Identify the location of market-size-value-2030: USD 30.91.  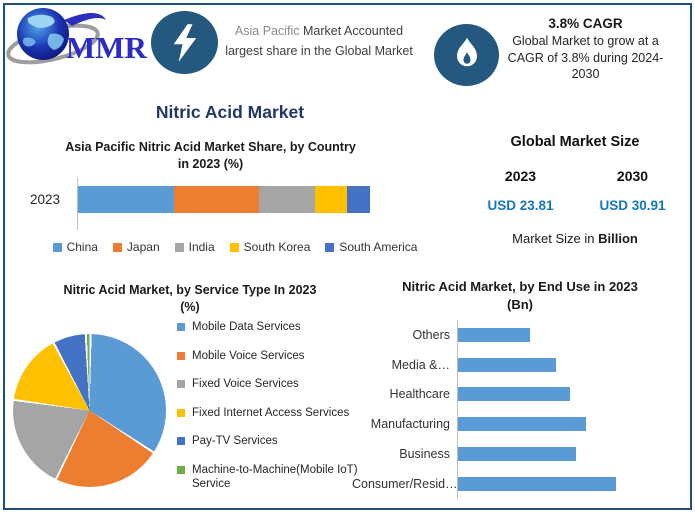
(632, 205).